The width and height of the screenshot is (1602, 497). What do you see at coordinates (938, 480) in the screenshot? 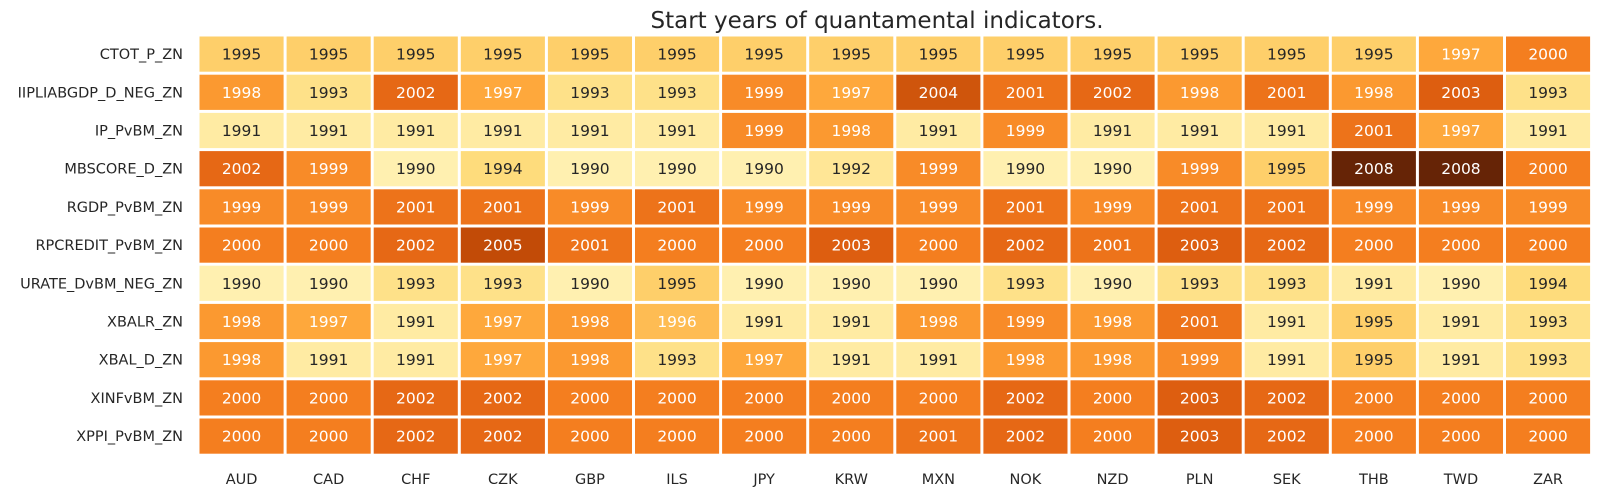
I see `x-tick-label: MXN` at bounding box center [938, 480].